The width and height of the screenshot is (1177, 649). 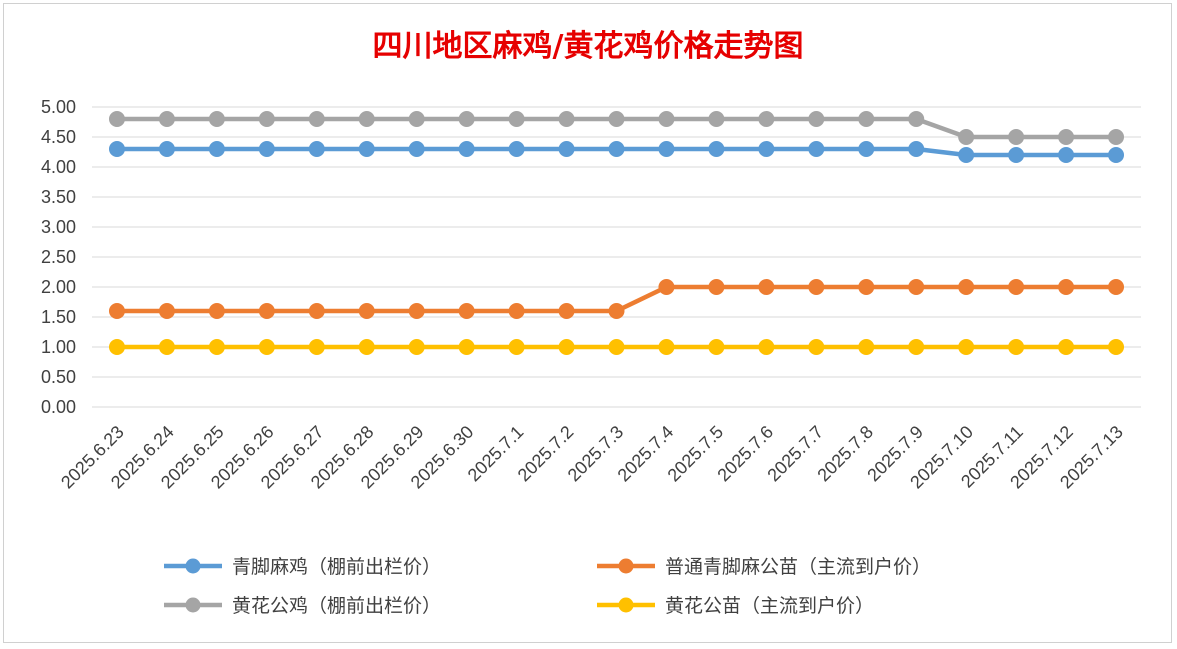 What do you see at coordinates (58, 257) in the screenshot?
I see `y-tick-label: 2.50` at bounding box center [58, 257].